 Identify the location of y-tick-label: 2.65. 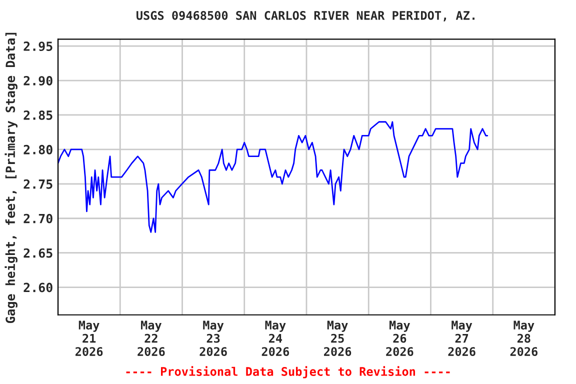
(38, 253).